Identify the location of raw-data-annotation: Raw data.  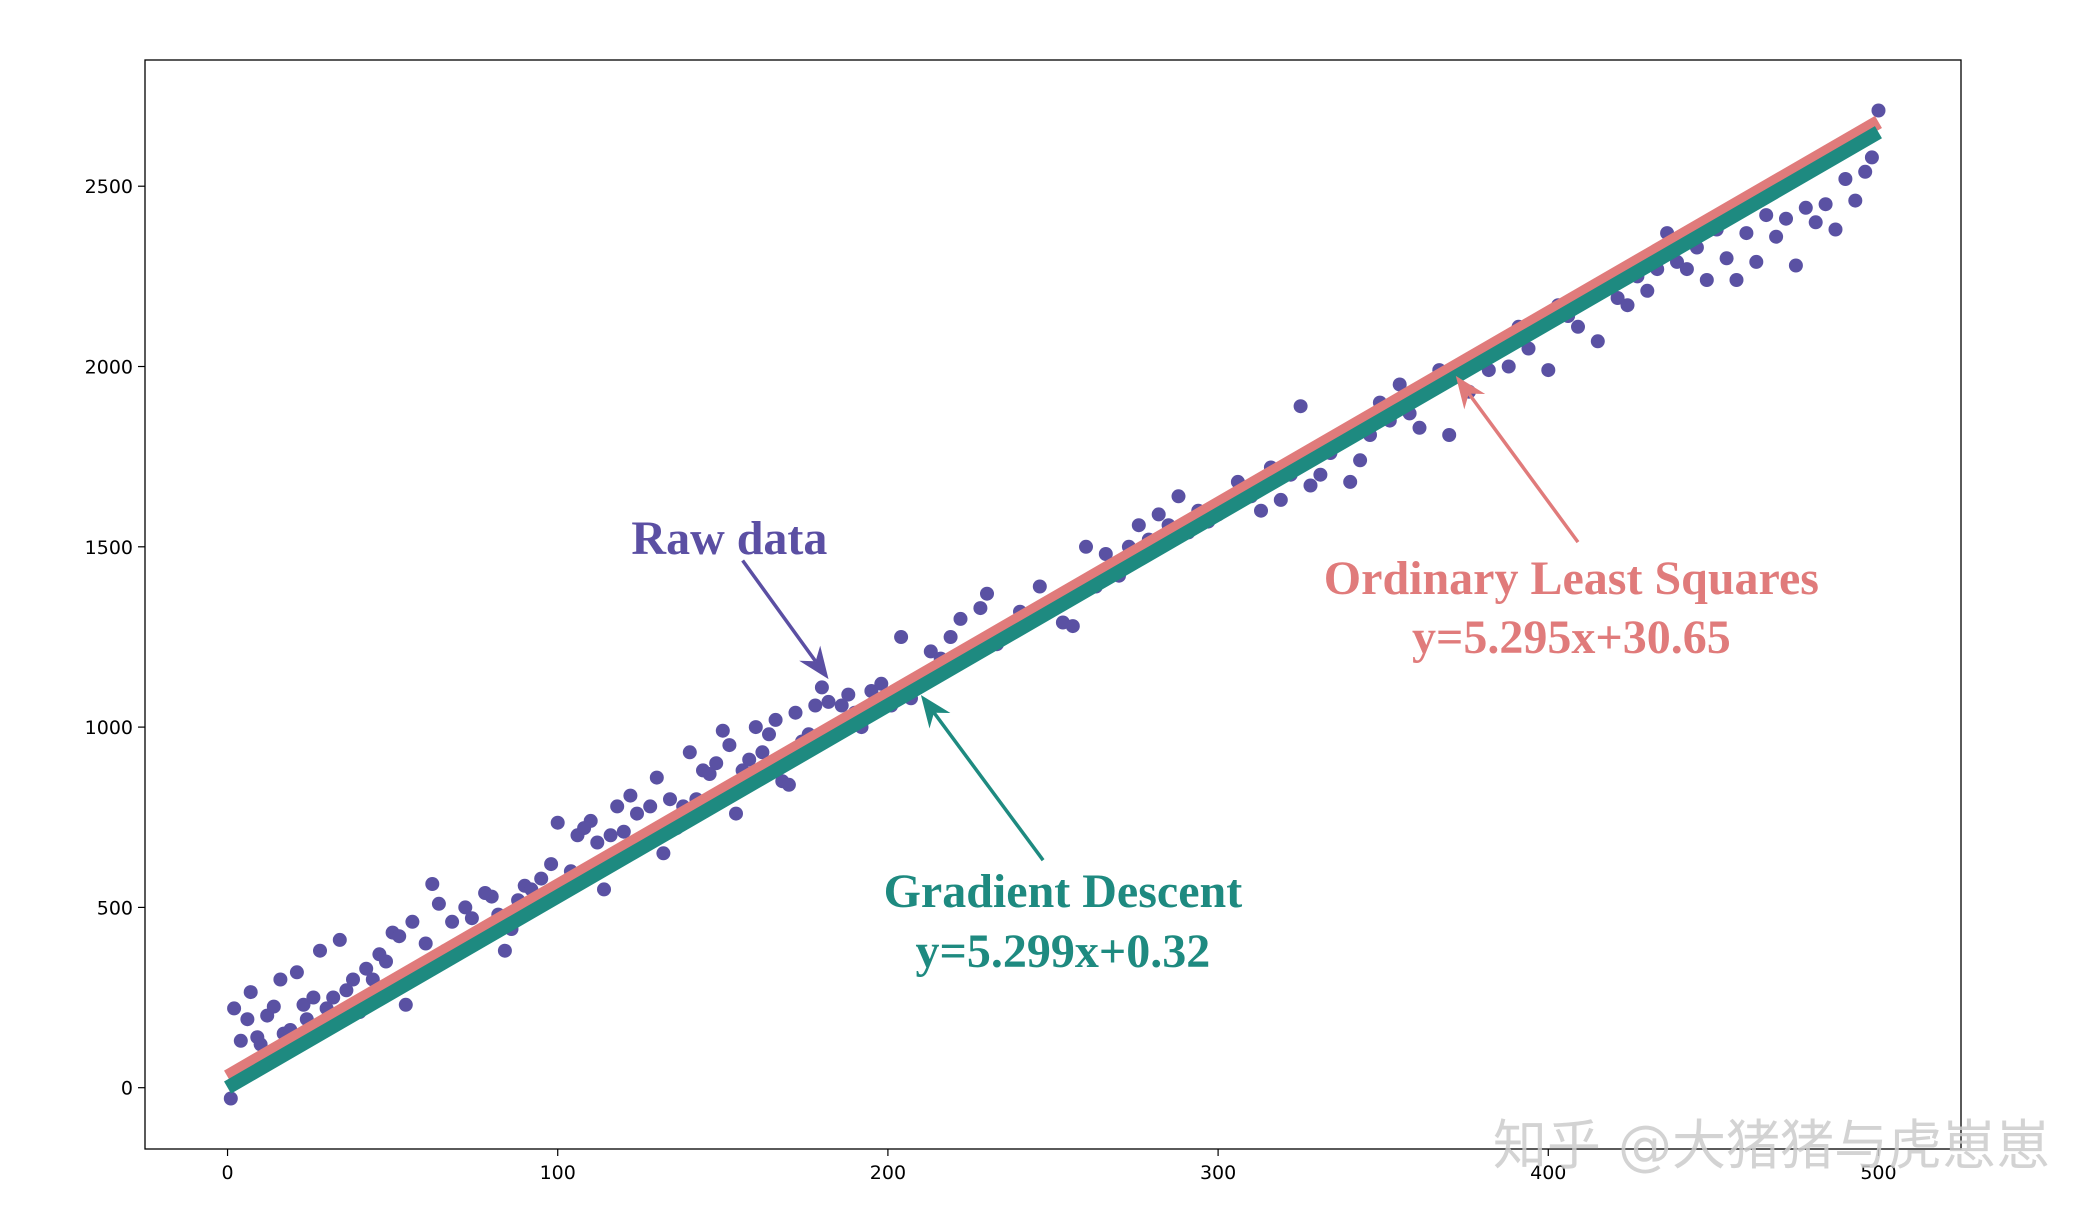
(729, 538).